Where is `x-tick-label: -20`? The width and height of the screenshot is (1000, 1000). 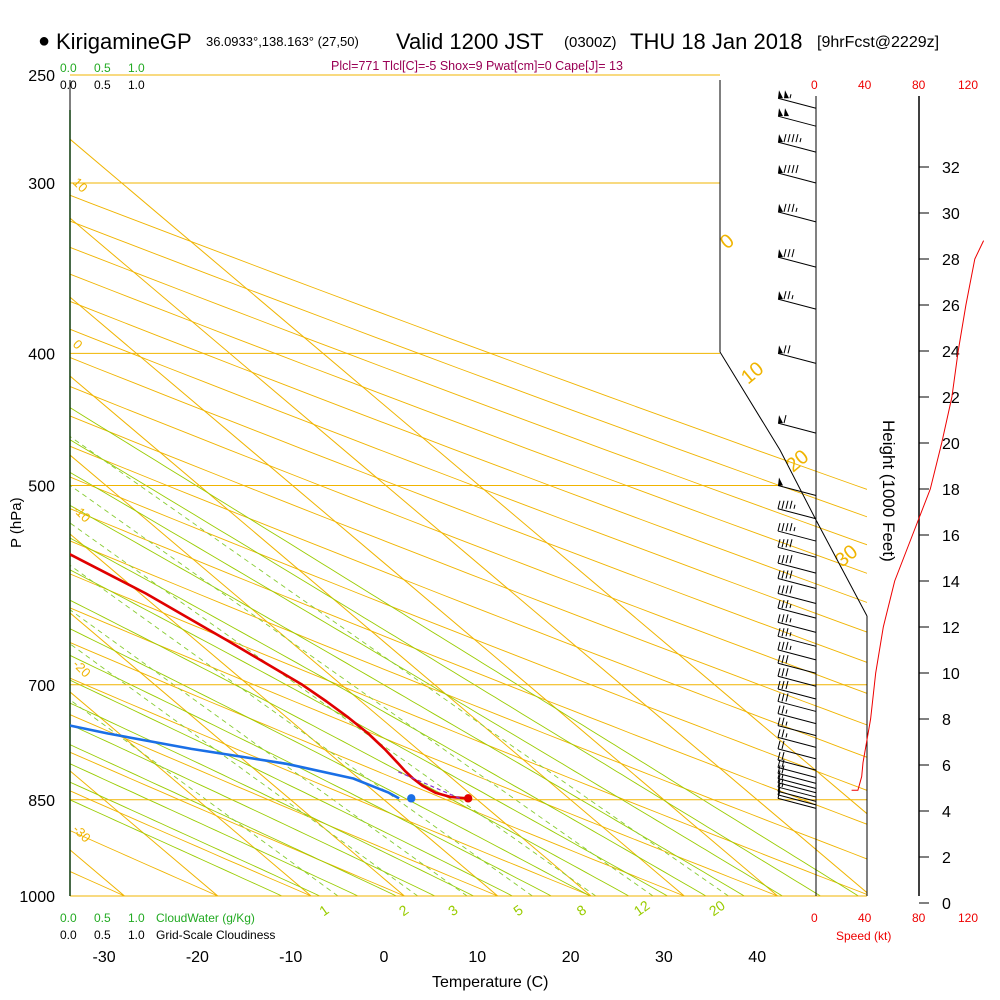
x-tick-label: -20 is located at coordinates (197, 957).